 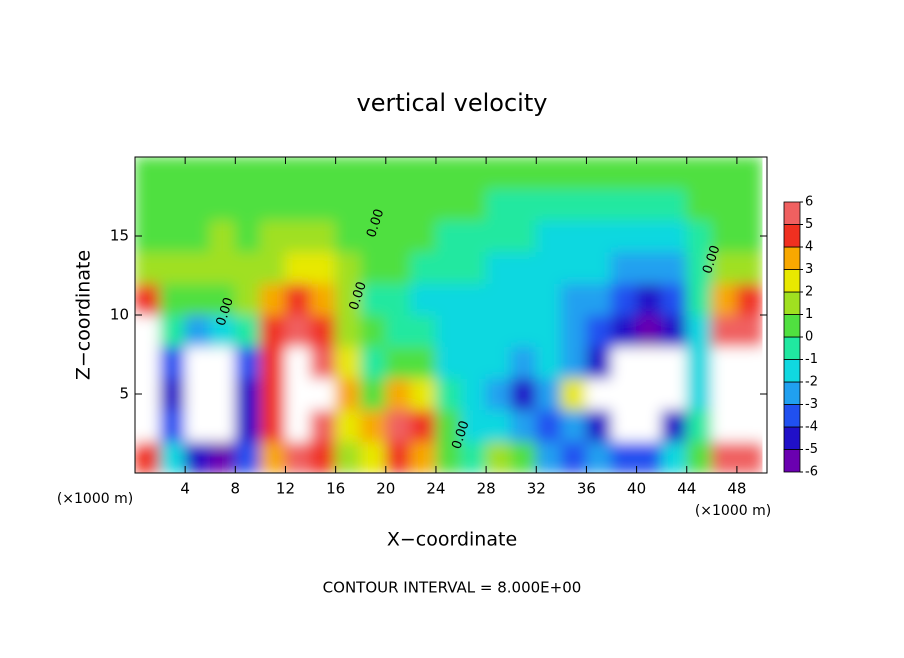 I want to click on x-tick-label: 12, so click(x=285, y=489).